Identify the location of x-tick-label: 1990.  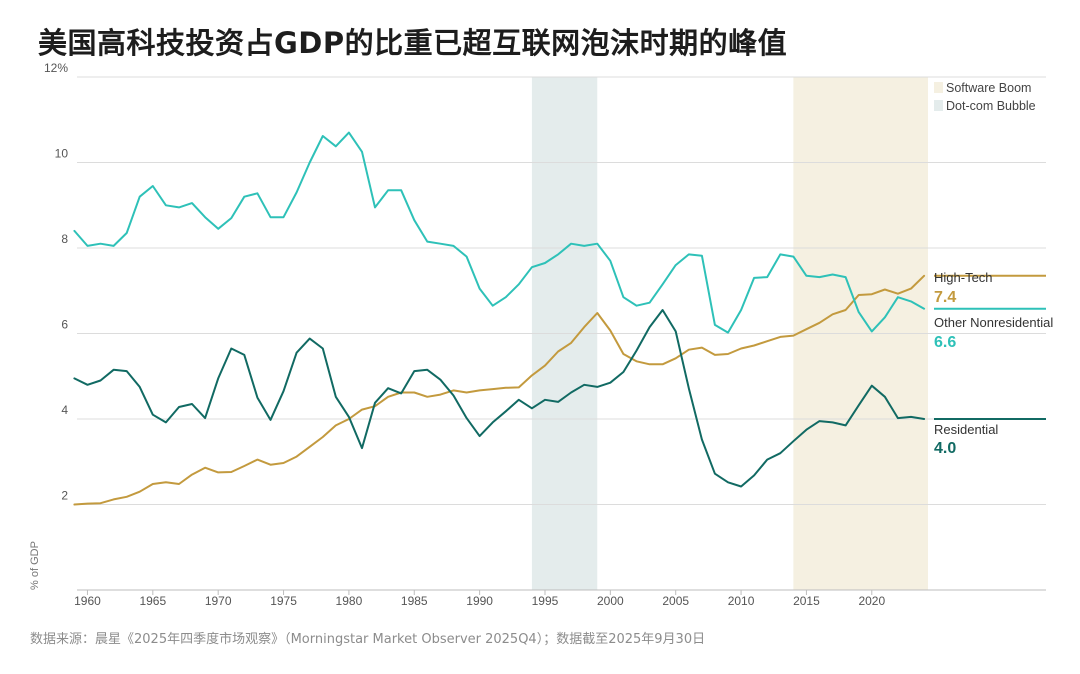
(479, 601).